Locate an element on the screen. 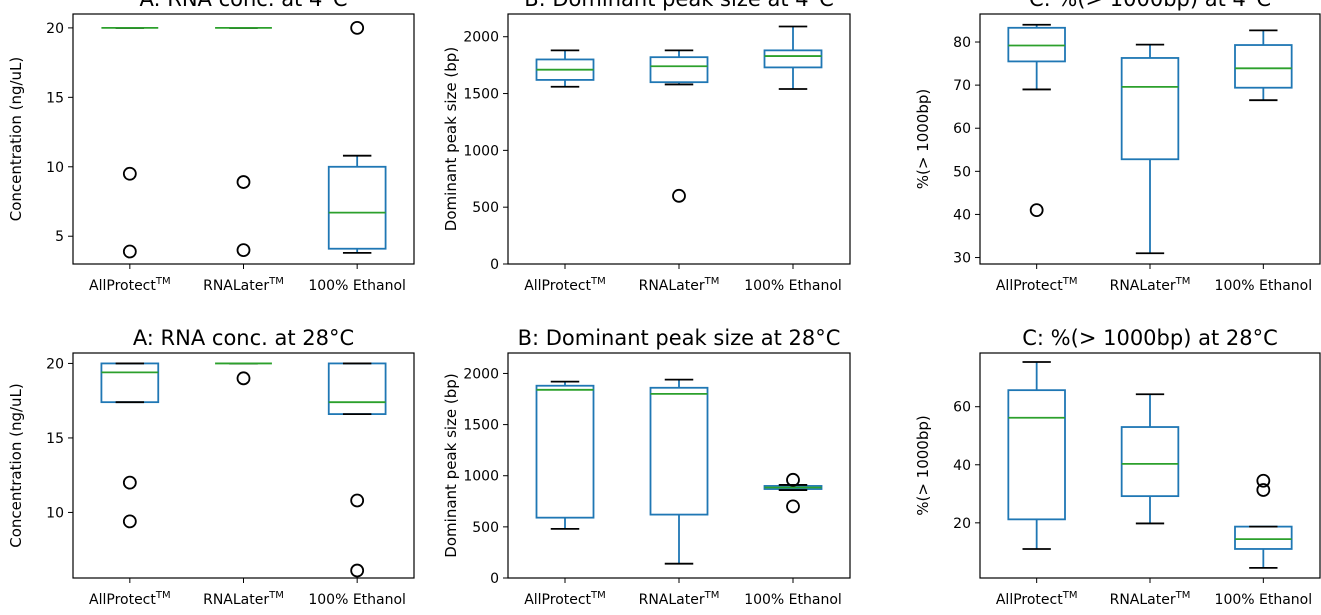 The height and width of the screenshot is (615, 1321). chart-title: A: RNA conc. at 28°C is located at coordinates (243, 338).